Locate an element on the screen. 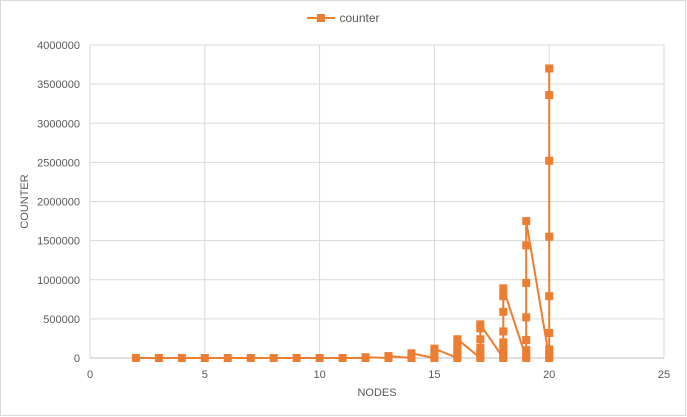 This screenshot has height=417, width=687. y-tick-label: 3000000 is located at coordinates (58, 124).